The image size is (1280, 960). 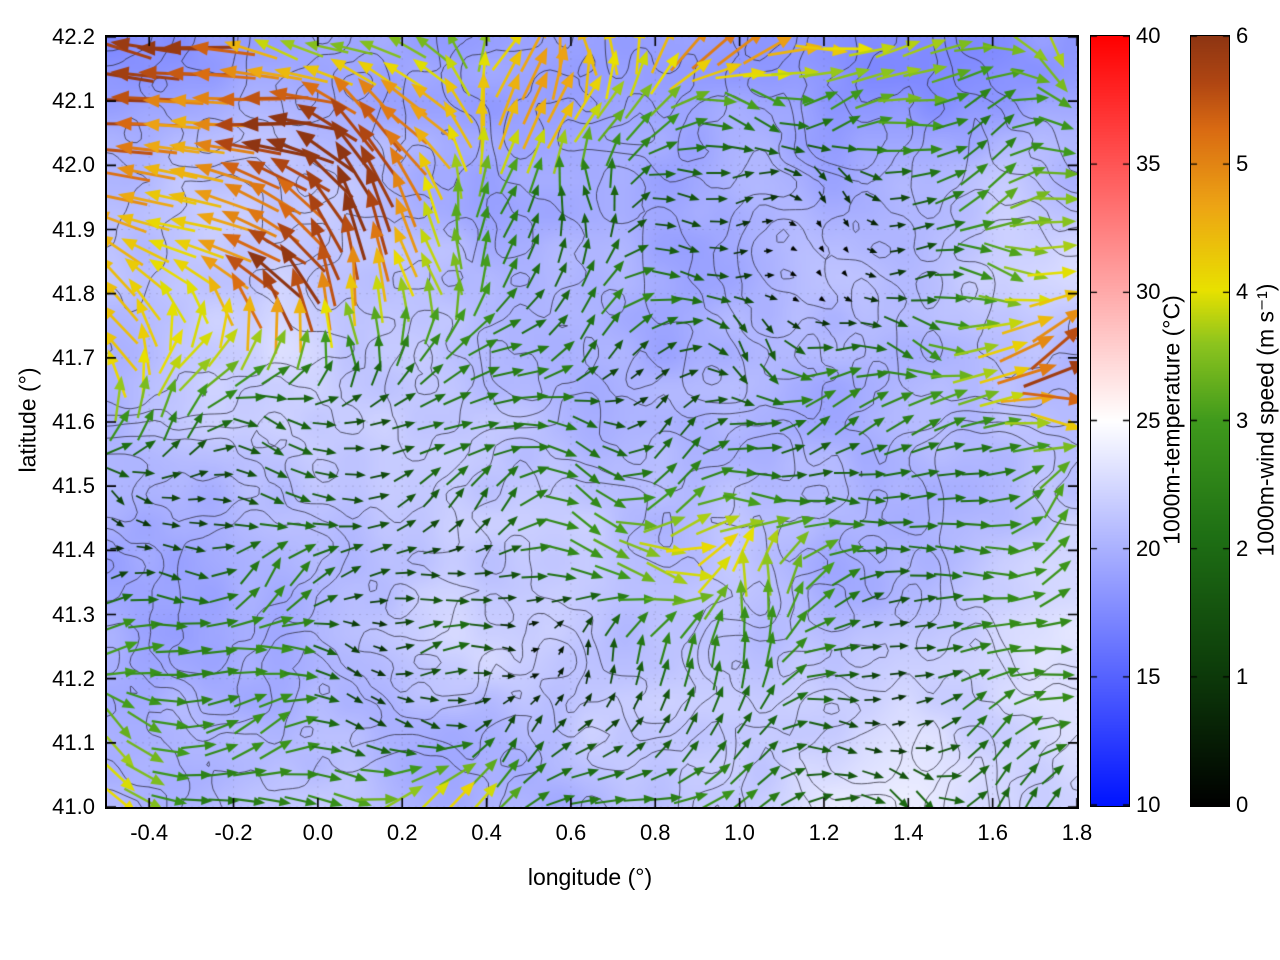 I want to click on y-tick-label: 41.8, so click(x=73, y=293).